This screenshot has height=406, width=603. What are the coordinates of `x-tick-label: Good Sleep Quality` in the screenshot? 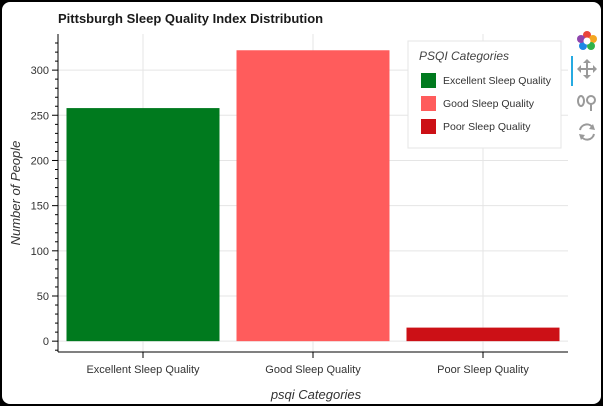 It's located at (313, 370).